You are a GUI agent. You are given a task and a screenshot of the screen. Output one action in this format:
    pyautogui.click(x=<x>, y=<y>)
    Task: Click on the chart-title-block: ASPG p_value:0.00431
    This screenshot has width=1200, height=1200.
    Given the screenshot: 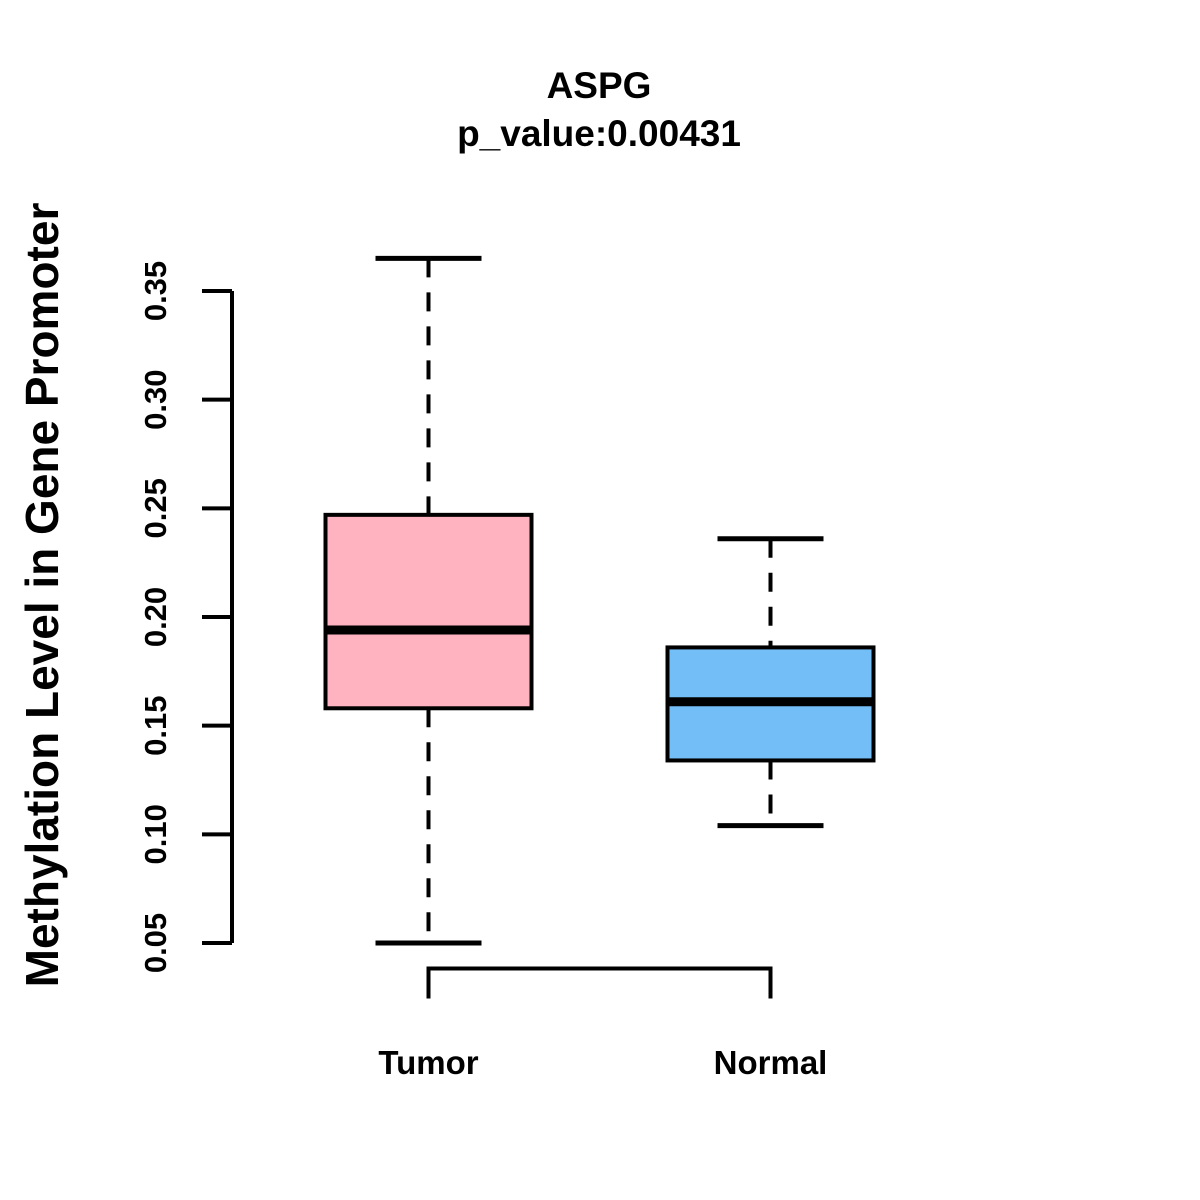 What is the action you would take?
    pyautogui.click(x=599, y=110)
    